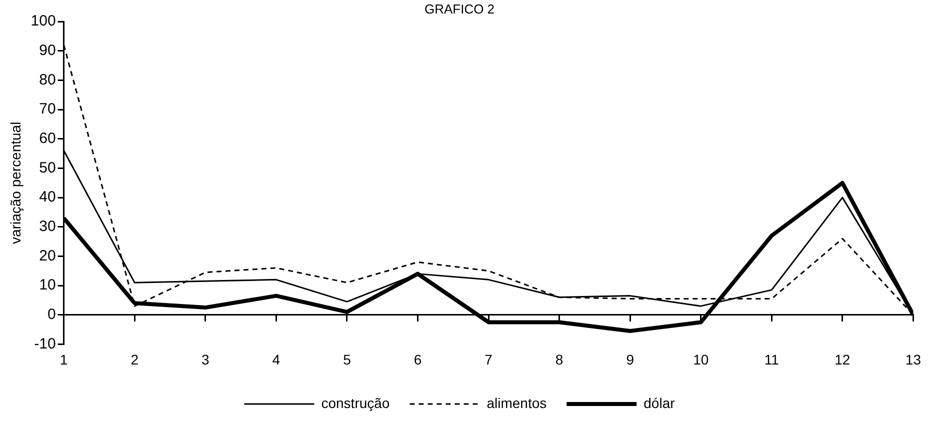 This screenshot has width=929, height=425. I want to click on x-tick-label: 6, so click(418, 359).